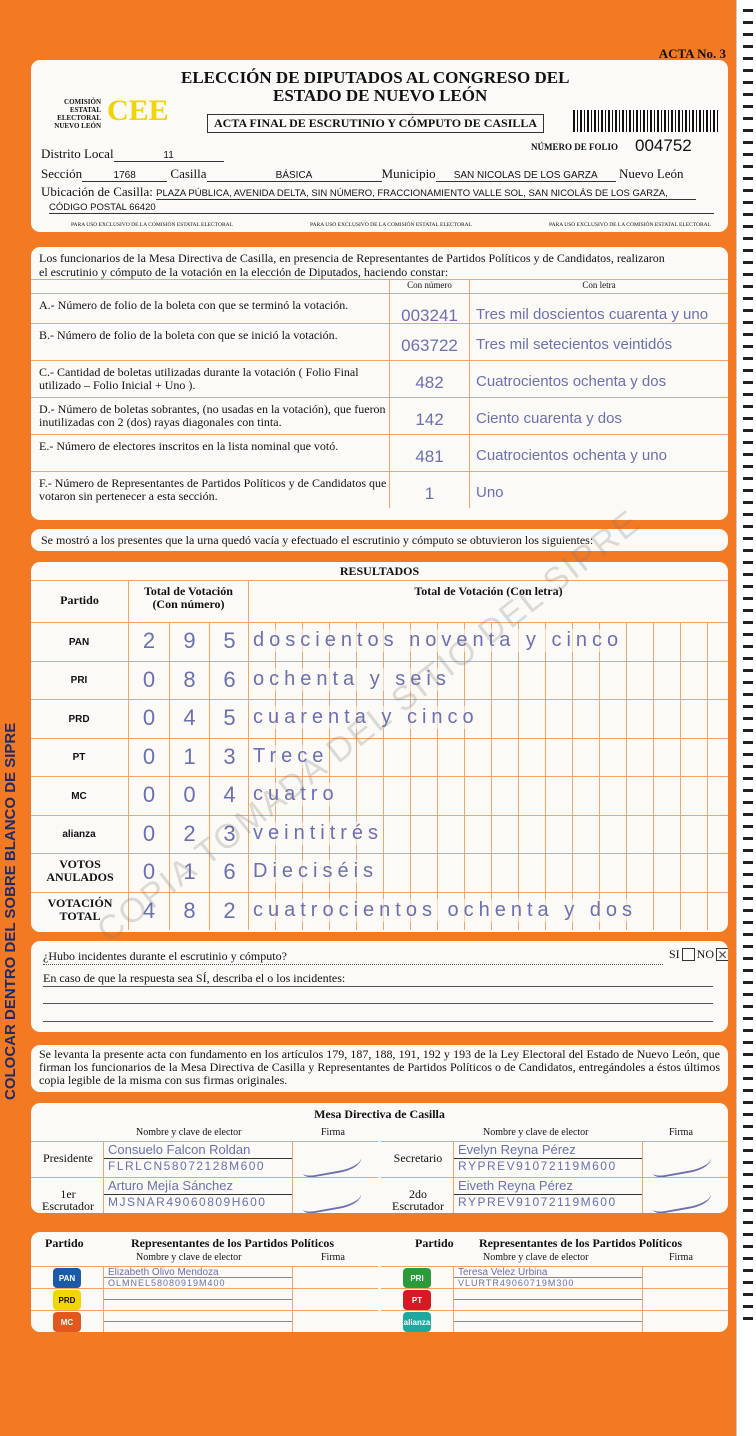 The height and width of the screenshot is (1436, 756). I want to click on mc-logo-icon: MC, so click(67, 1322).